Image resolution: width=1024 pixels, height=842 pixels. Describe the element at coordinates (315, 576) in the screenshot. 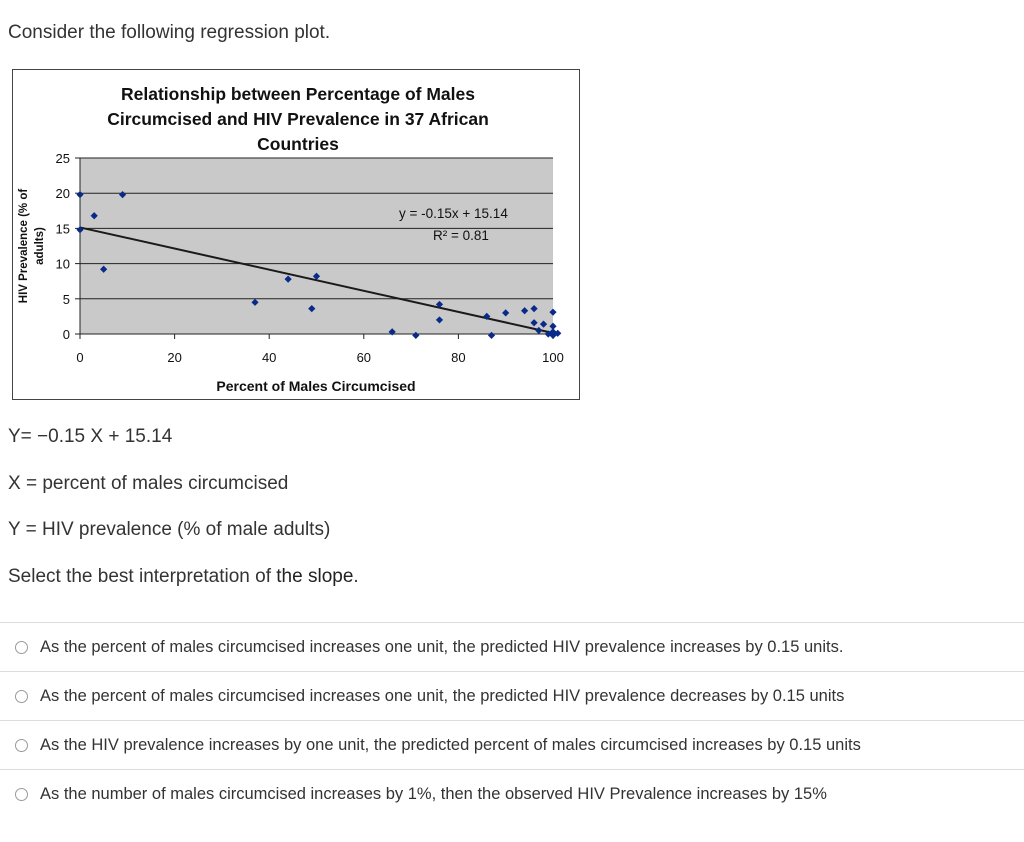

I see `instruction-emphasis: the slope` at that location.